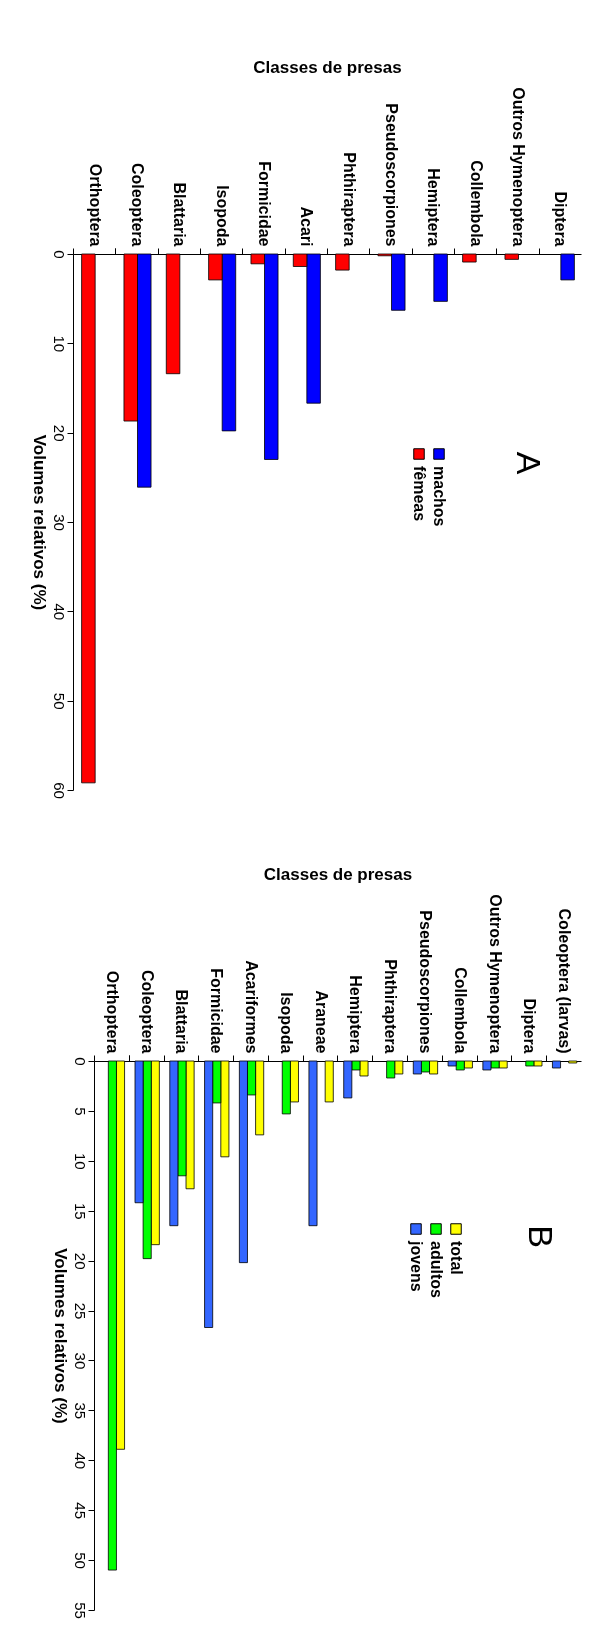 The image size is (596, 1628). Describe the element at coordinates (59, 790) in the screenshot. I see `y-tick-label: 60` at that location.